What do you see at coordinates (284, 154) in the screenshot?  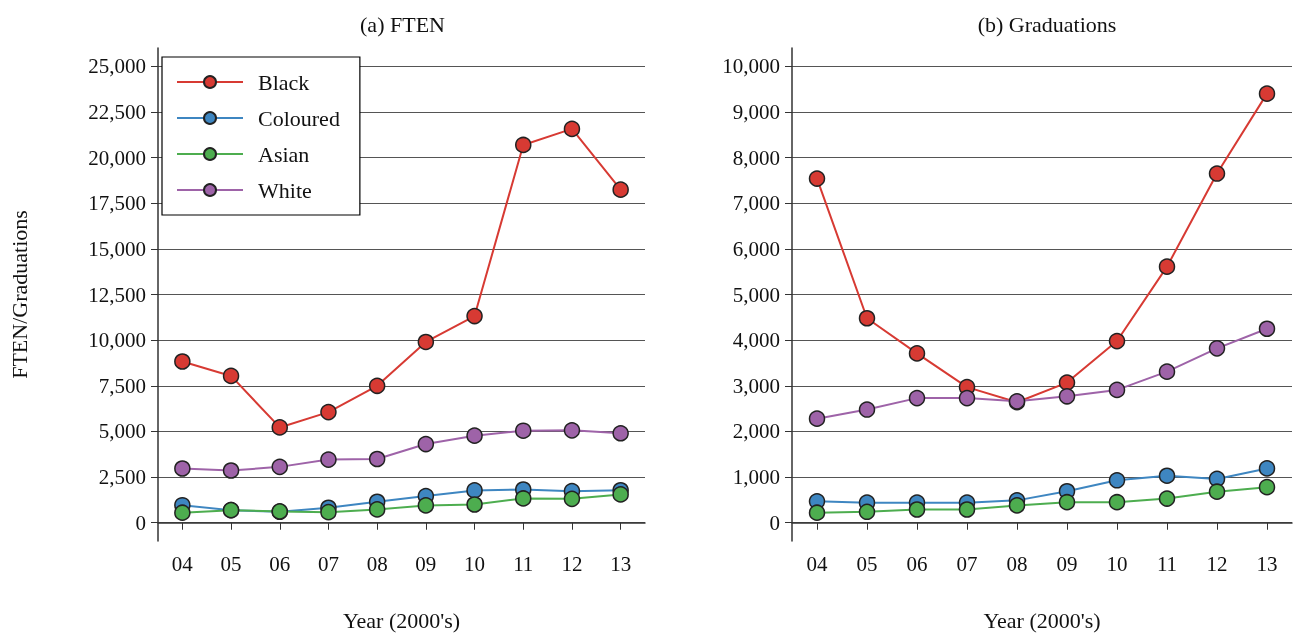 I see `legend-label: Asian` at bounding box center [284, 154].